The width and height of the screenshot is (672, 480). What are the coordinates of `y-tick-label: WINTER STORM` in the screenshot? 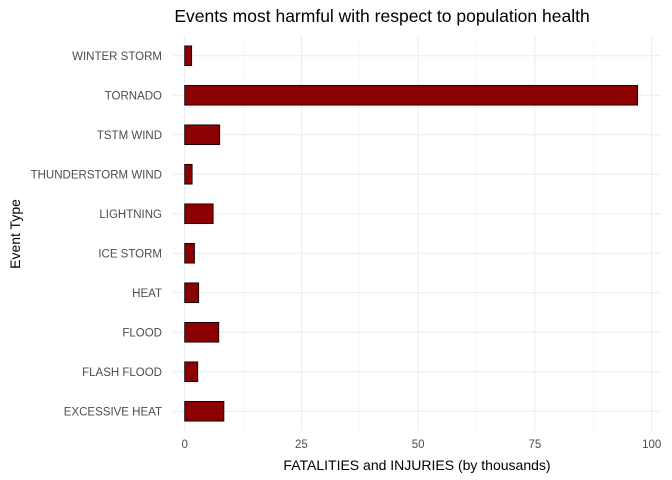 It's located at (117, 57).